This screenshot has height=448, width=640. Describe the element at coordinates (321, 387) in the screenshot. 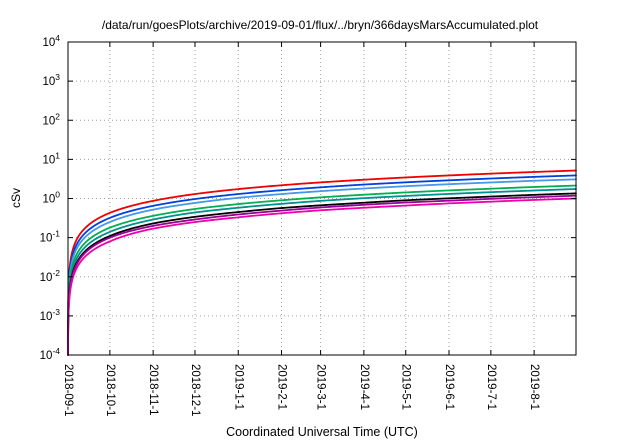

I see `x-tick-label: 2019-3-1` at that location.